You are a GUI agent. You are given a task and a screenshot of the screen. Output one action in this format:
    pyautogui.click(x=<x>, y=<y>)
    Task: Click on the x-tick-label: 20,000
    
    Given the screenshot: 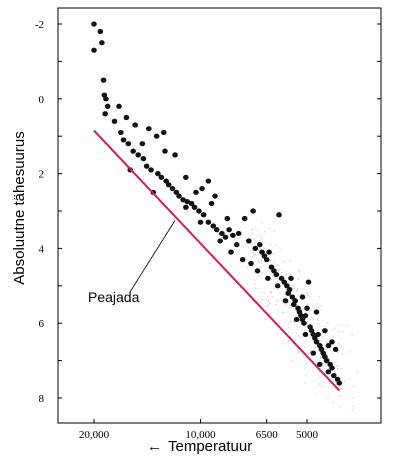 What is the action you would take?
    pyautogui.click(x=94, y=435)
    